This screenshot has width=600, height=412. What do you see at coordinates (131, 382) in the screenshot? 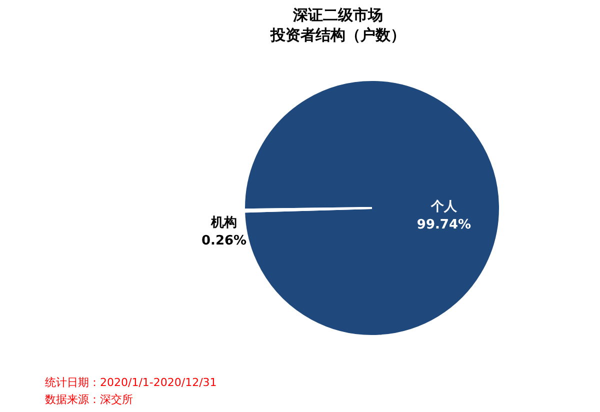
I see `text: 统计日期：2020/1/1-2020/12/31` at bounding box center [131, 382].